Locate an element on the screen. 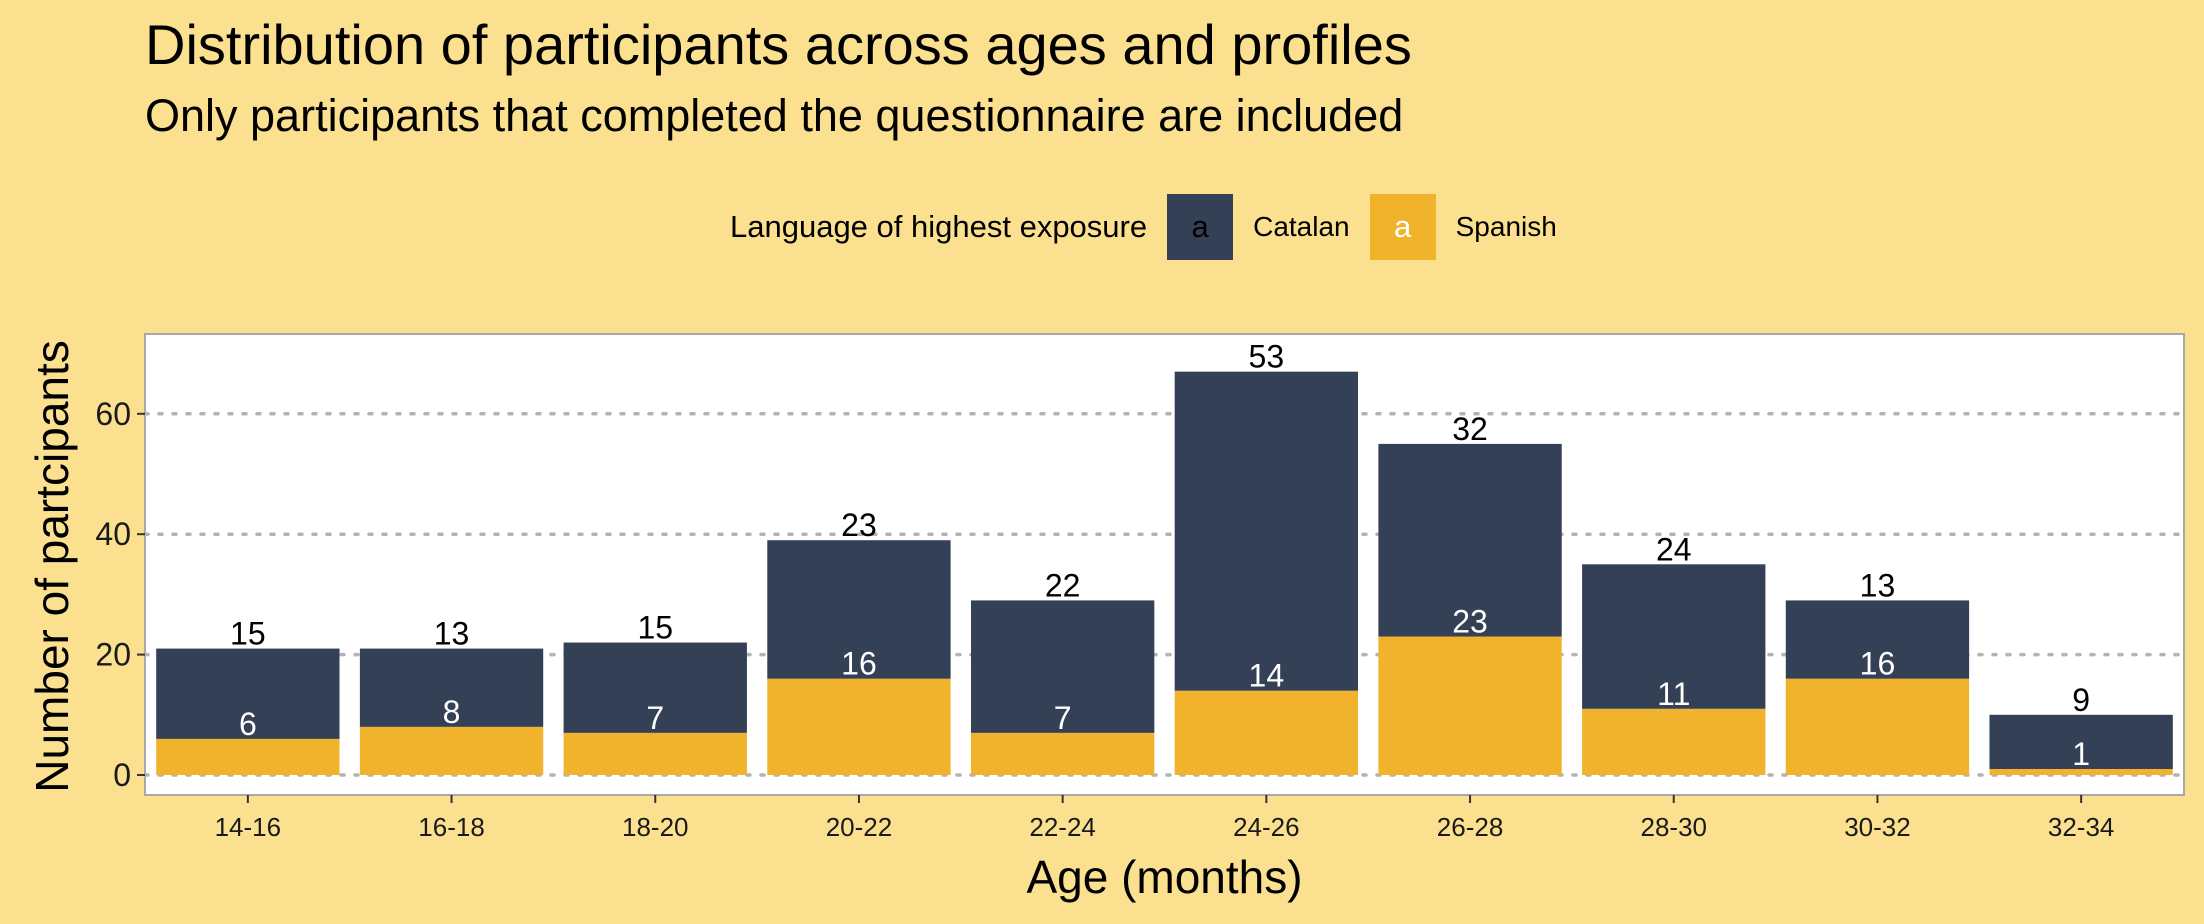  data-label-spanish: 23 is located at coordinates (1470, 622).